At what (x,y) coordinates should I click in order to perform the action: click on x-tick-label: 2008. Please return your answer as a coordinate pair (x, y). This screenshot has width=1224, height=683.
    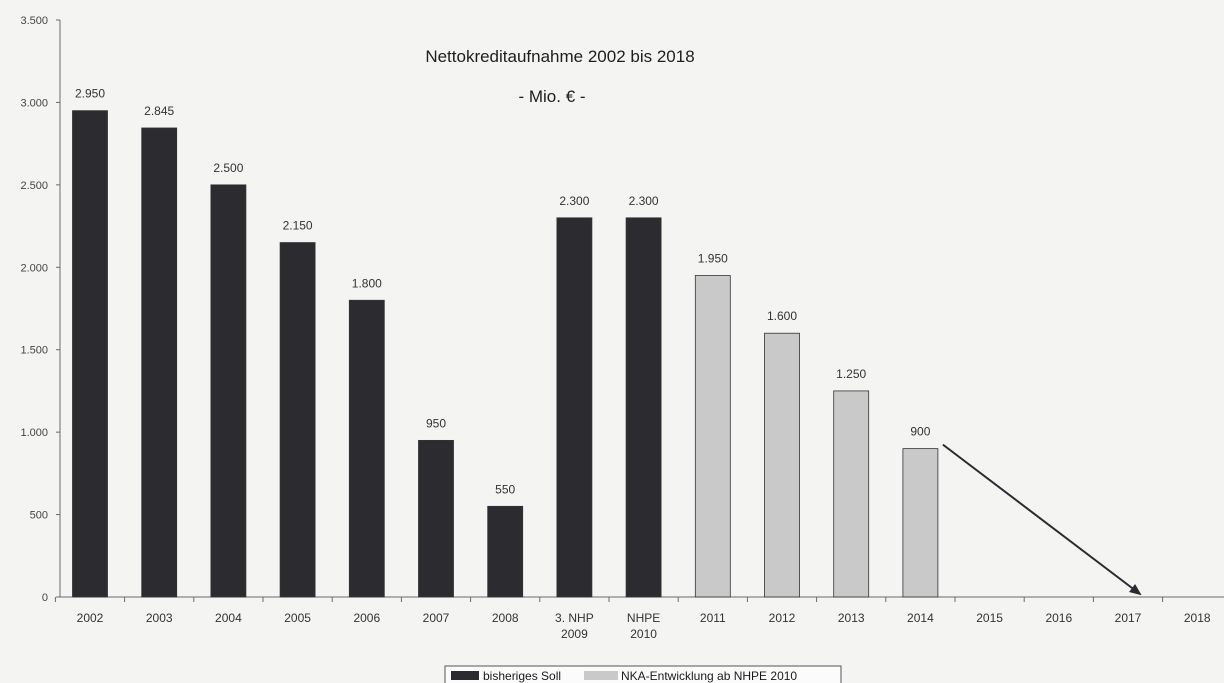
    Looking at the image, I should click on (505, 618).